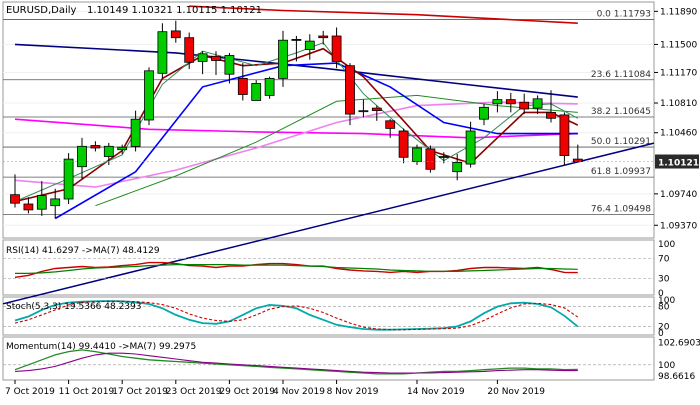 This screenshot has height=405, width=700. I want to click on momentum-panel-frame, so click(328, 358).